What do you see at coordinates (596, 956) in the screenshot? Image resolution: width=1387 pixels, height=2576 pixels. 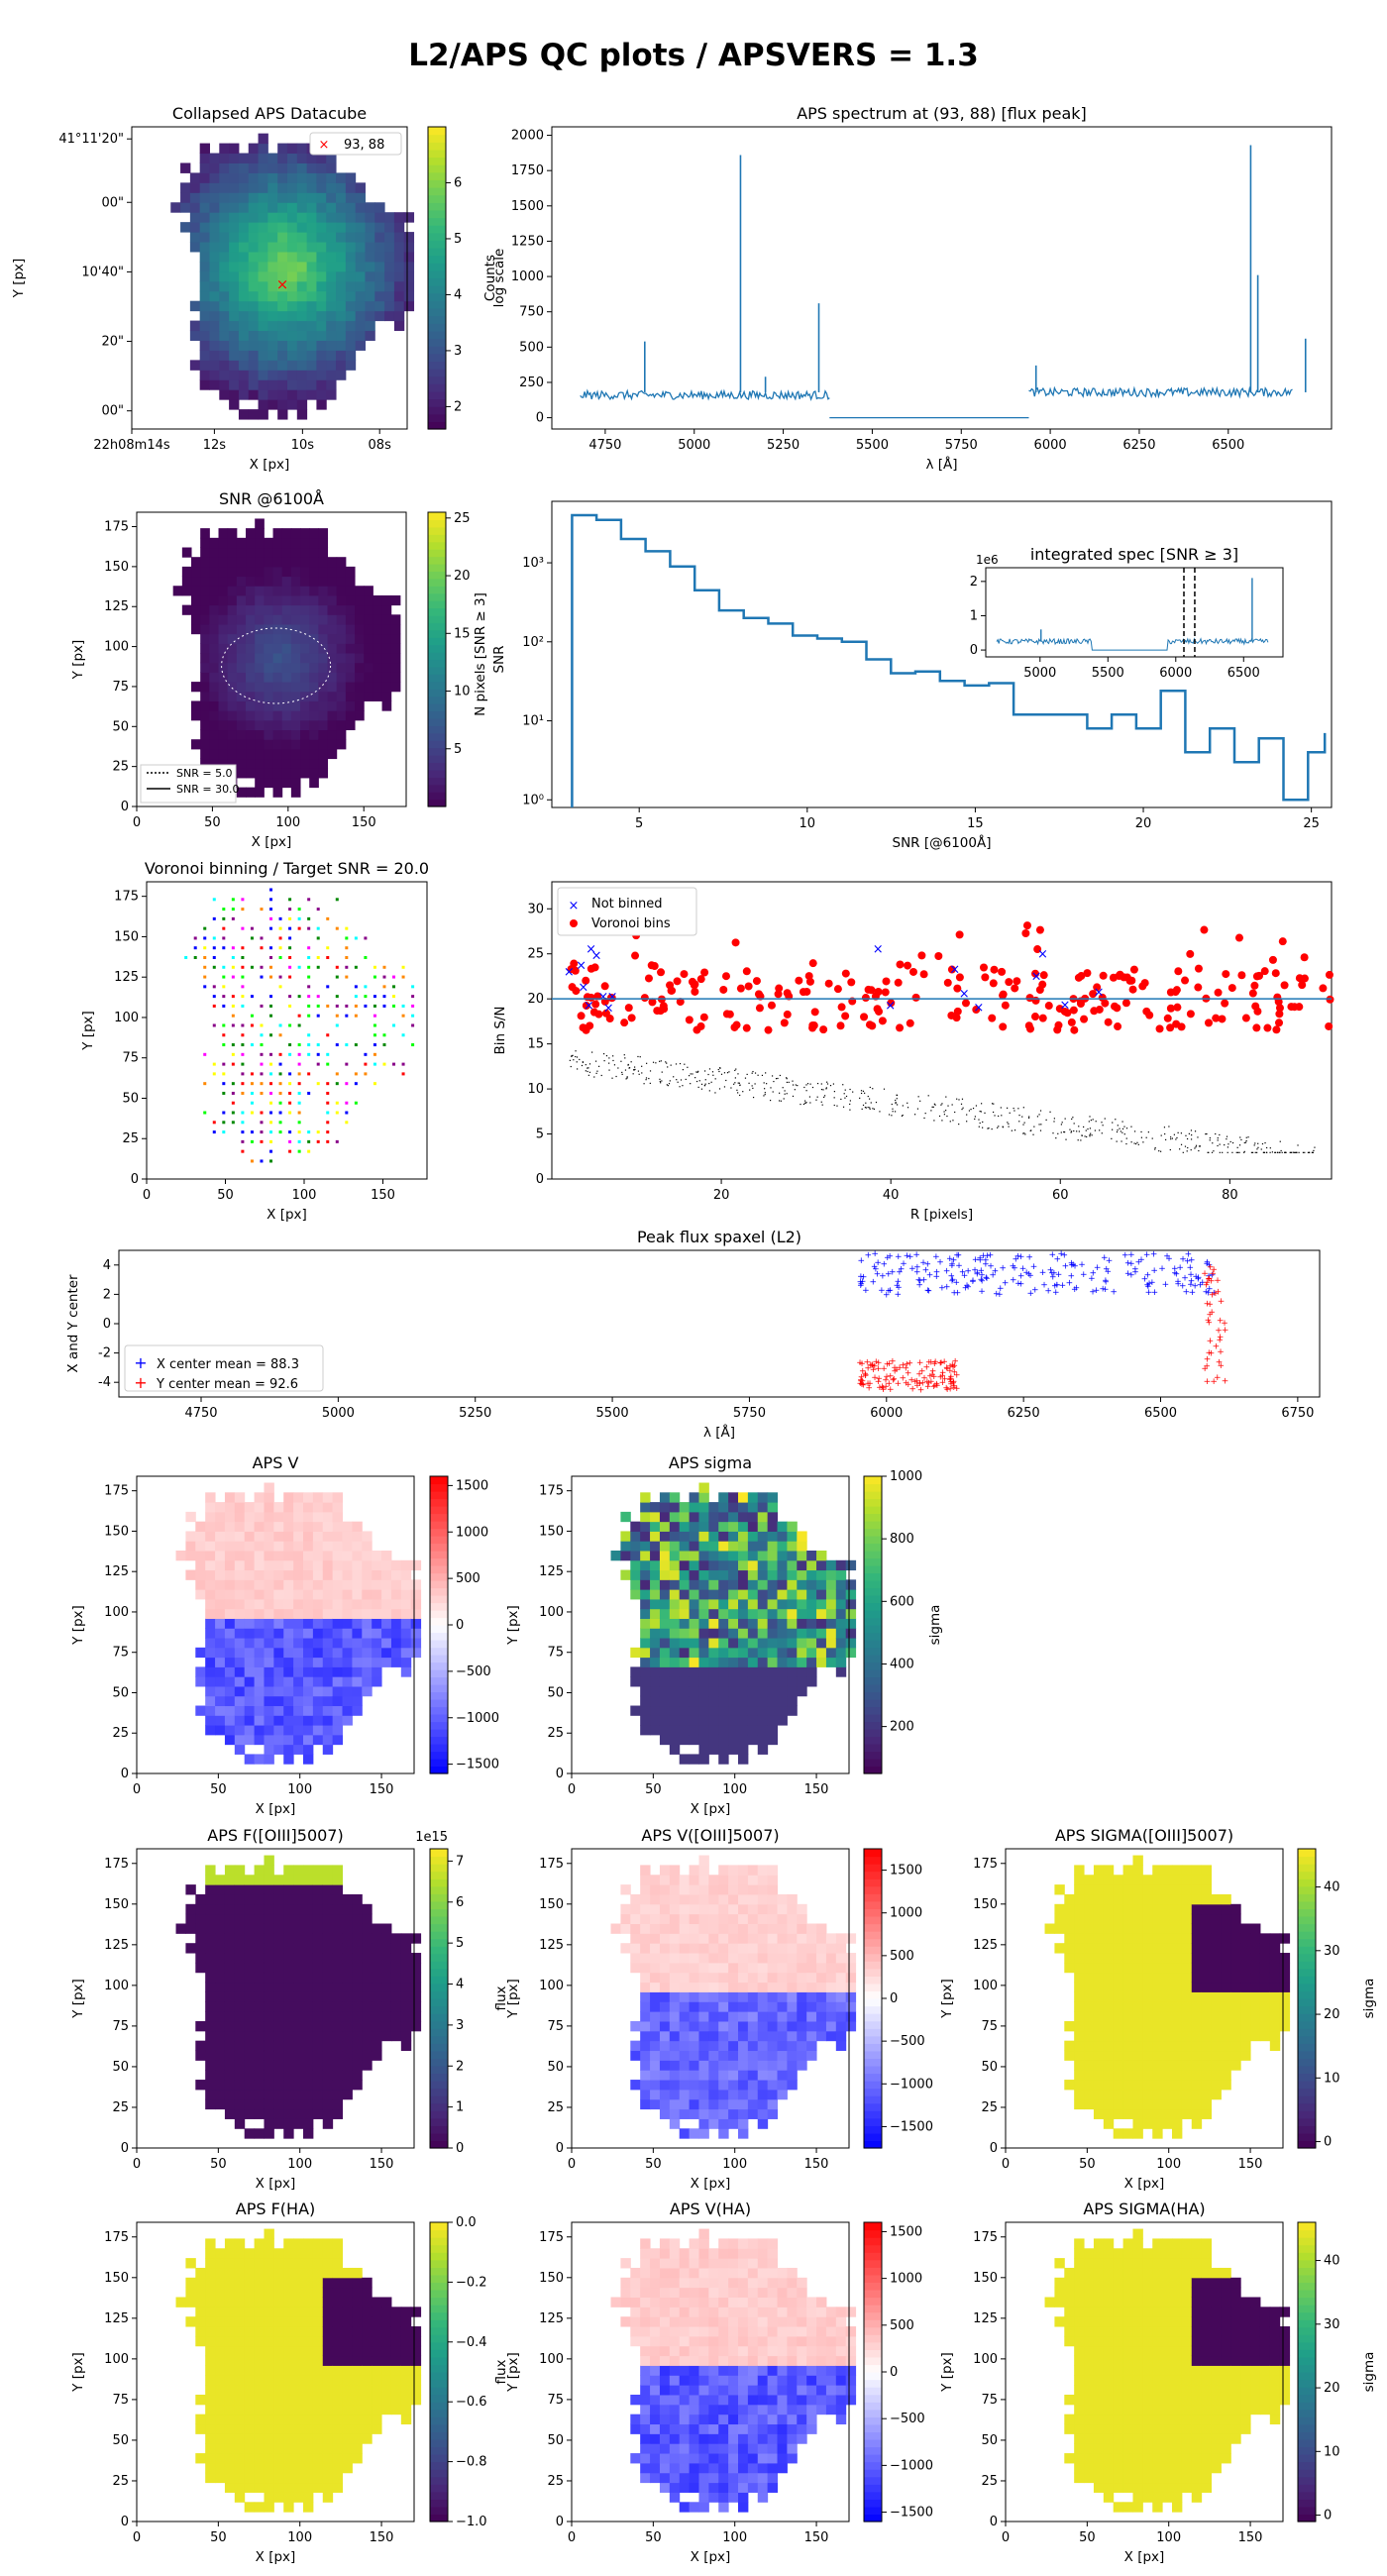 I see `not-binned-point: ×` at bounding box center [596, 956].